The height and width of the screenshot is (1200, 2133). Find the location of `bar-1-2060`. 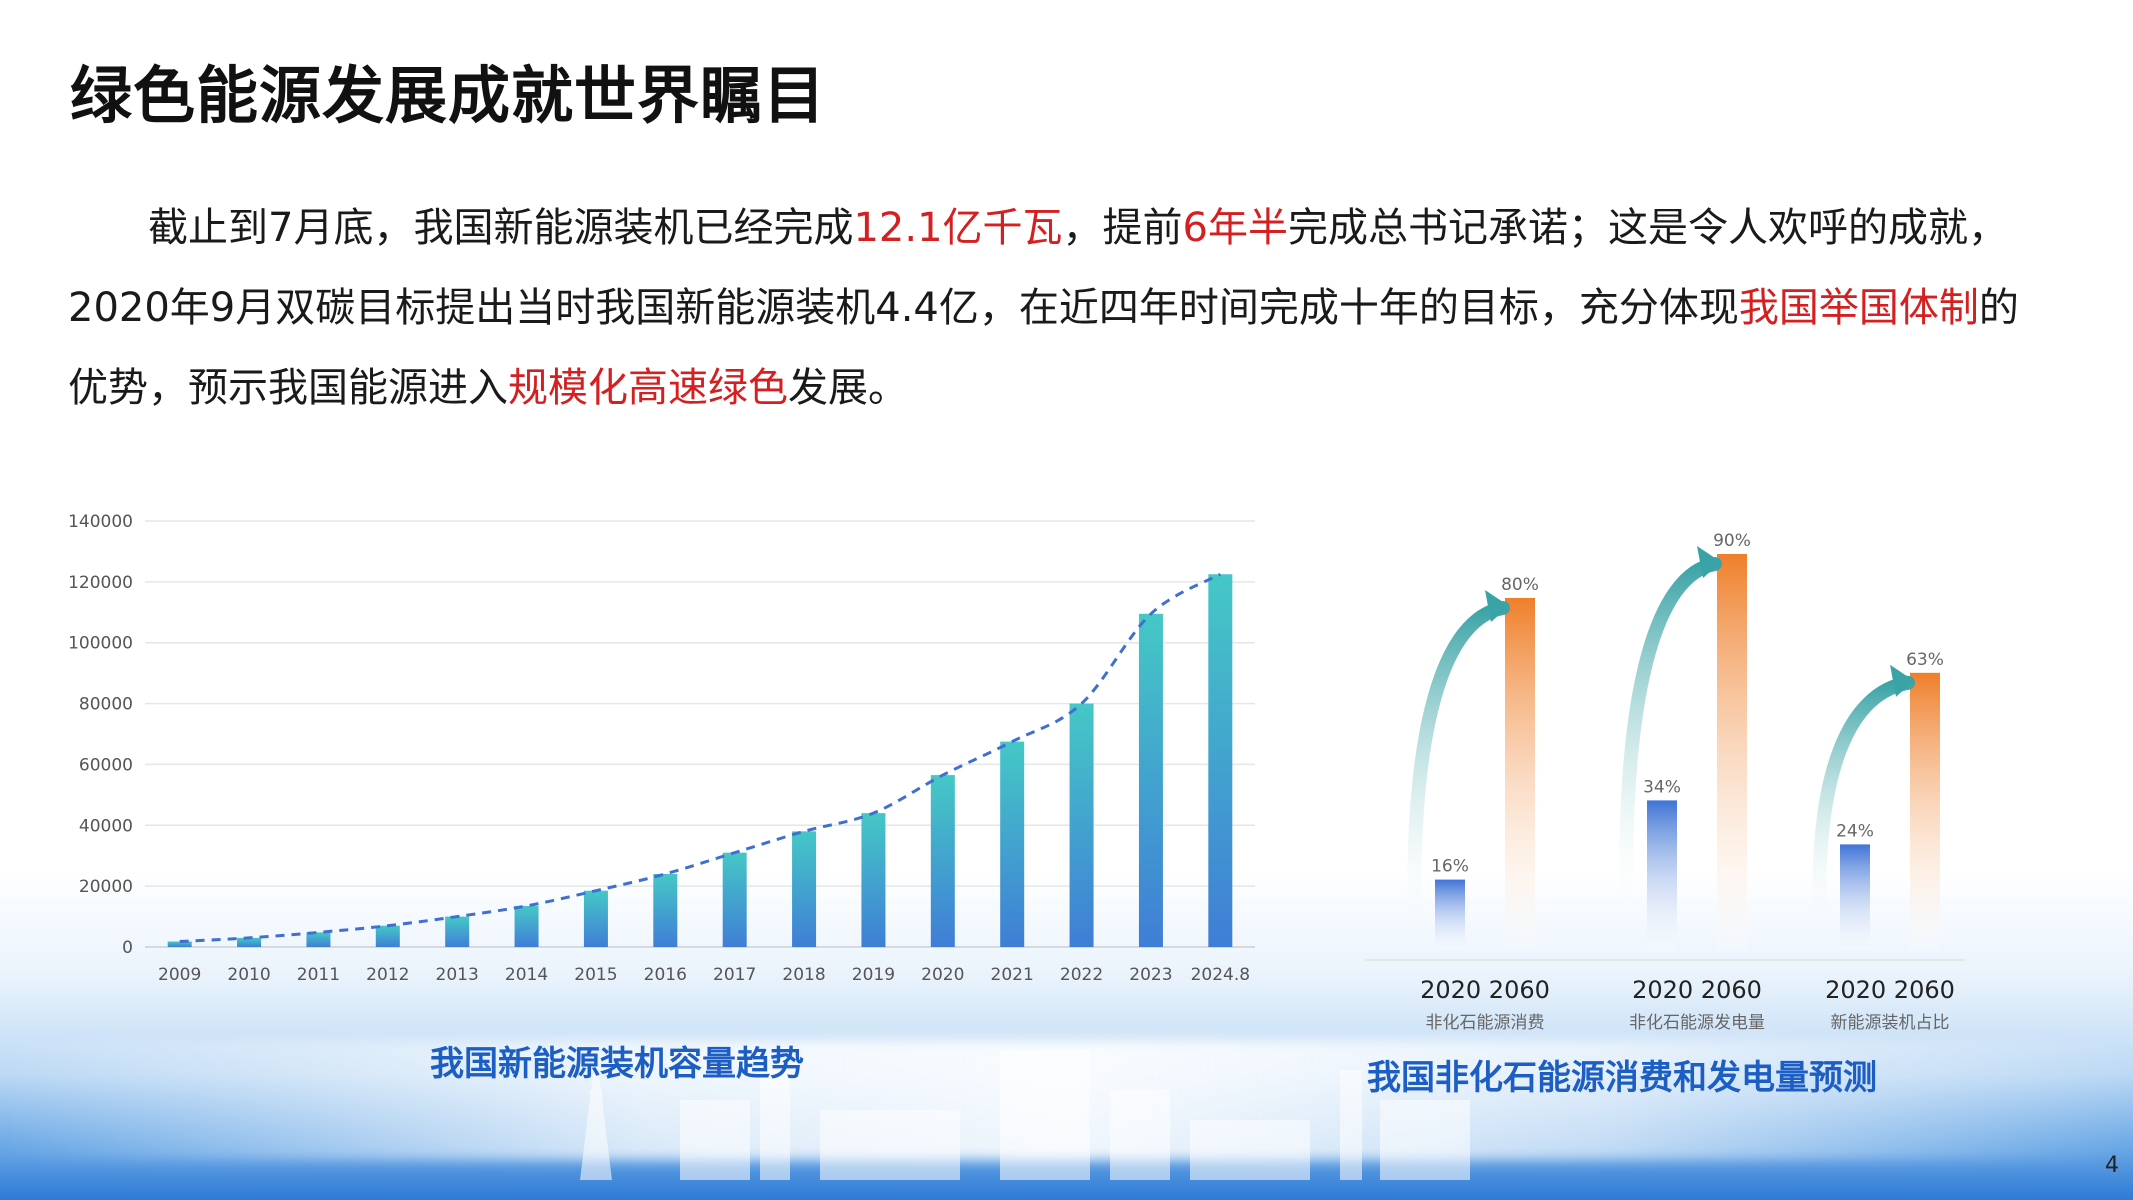

bar-1-2060 is located at coordinates (1732, 752).